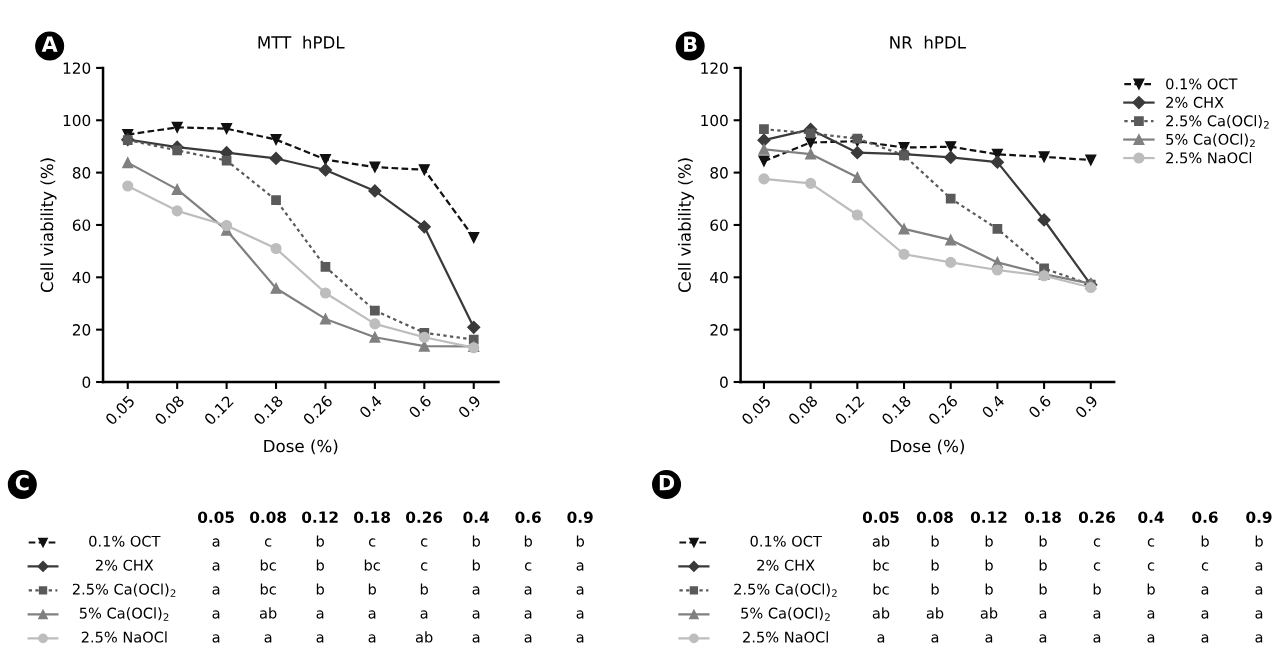 The image size is (1288, 653). Describe the element at coordinates (81, 330) in the screenshot. I see `y-tick-label: 20` at that location.